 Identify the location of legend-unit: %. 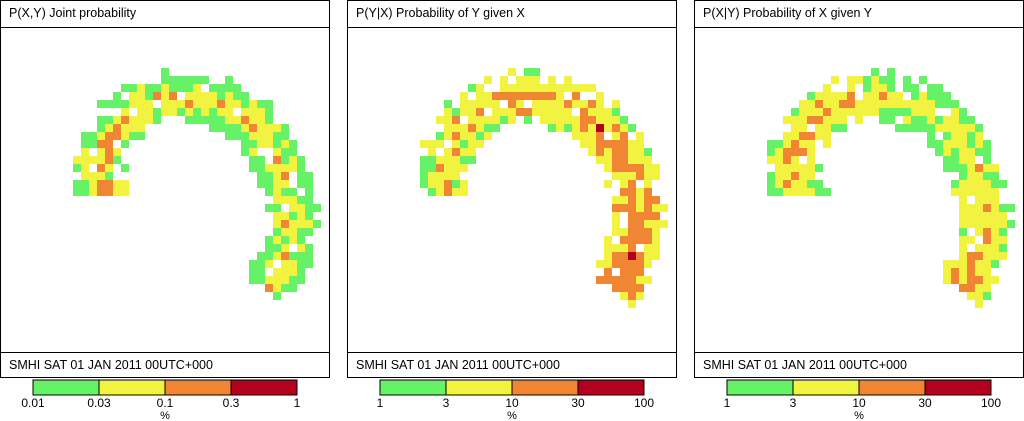
(512, 415).